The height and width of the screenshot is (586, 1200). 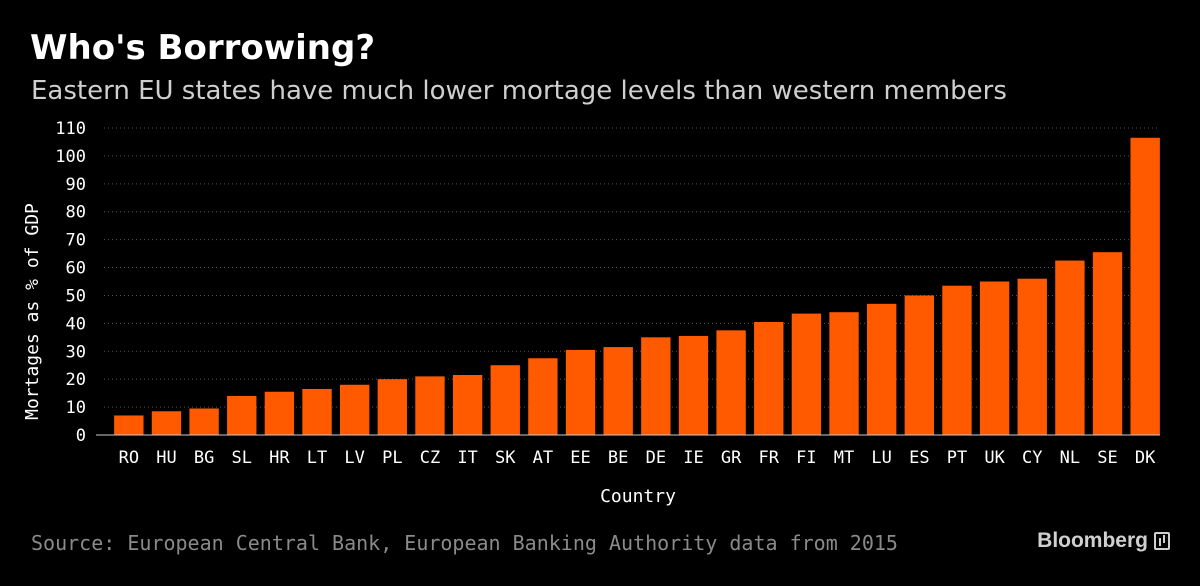 I want to click on bar-de, so click(x=656, y=386).